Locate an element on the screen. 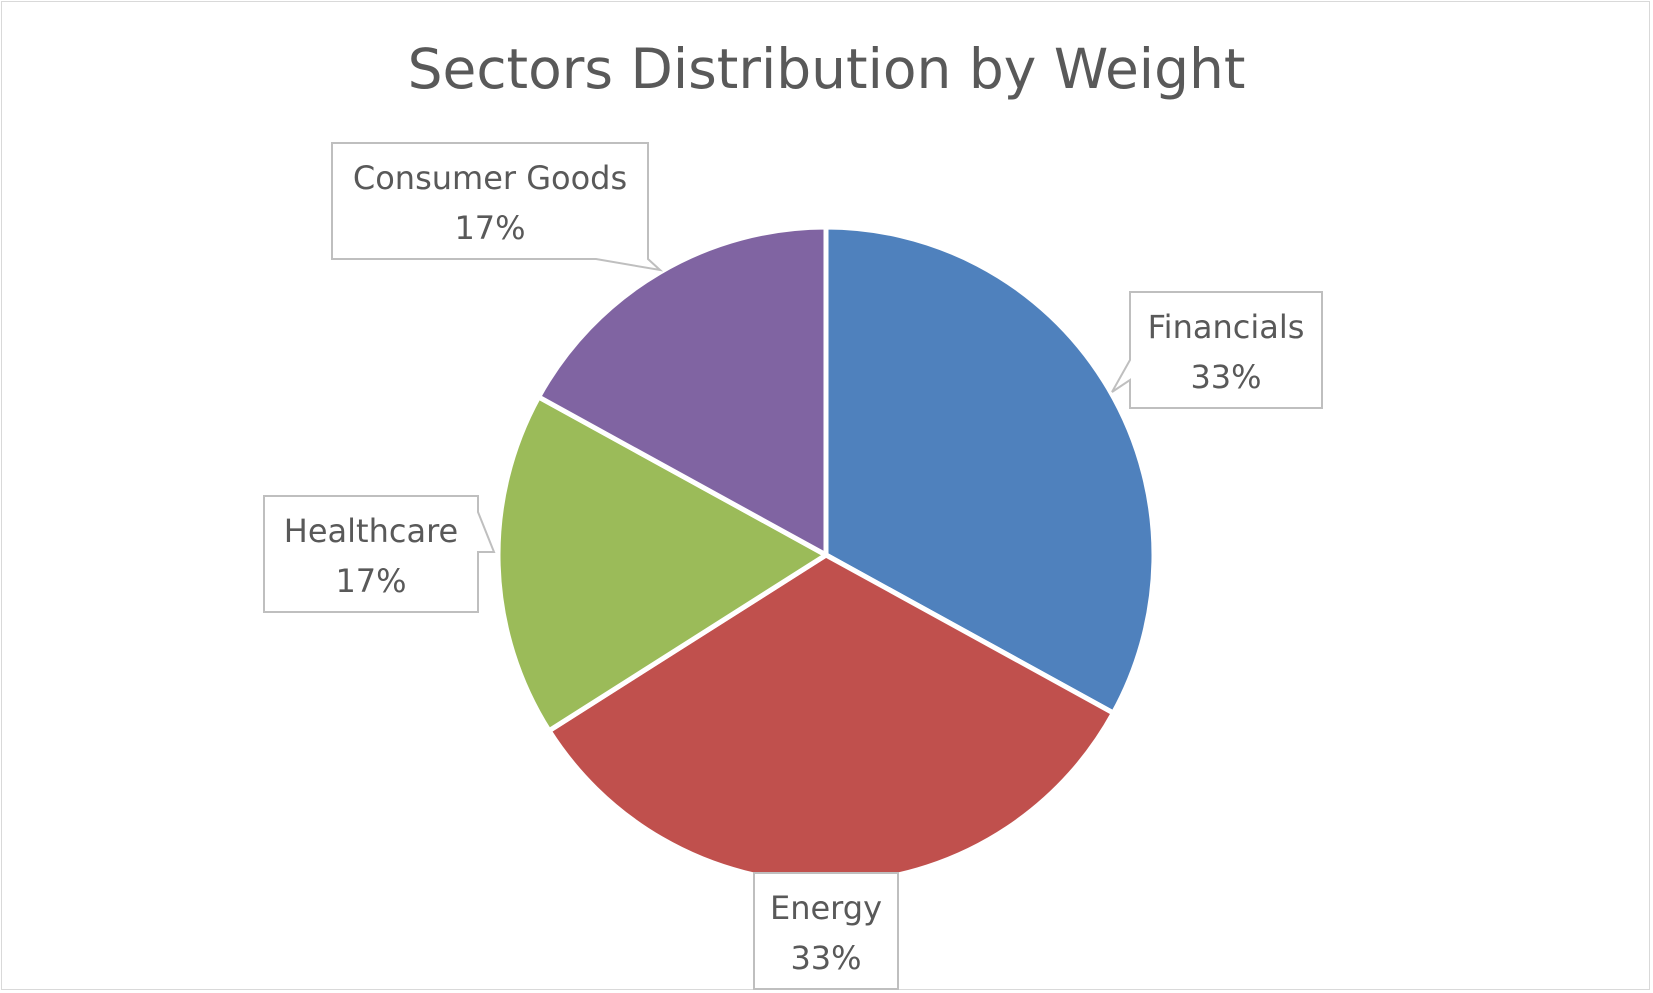  data-label-healthcare: Healthcare 17% is located at coordinates (379, 554).